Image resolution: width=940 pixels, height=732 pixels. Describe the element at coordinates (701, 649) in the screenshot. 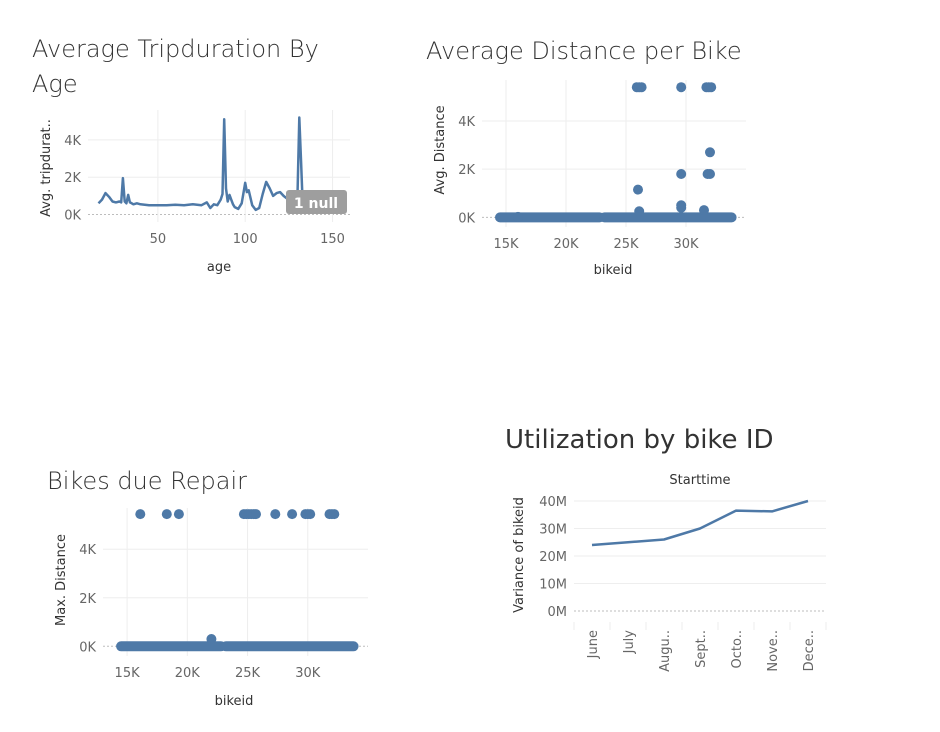

I see `x-tick-label: Sept..` at that location.